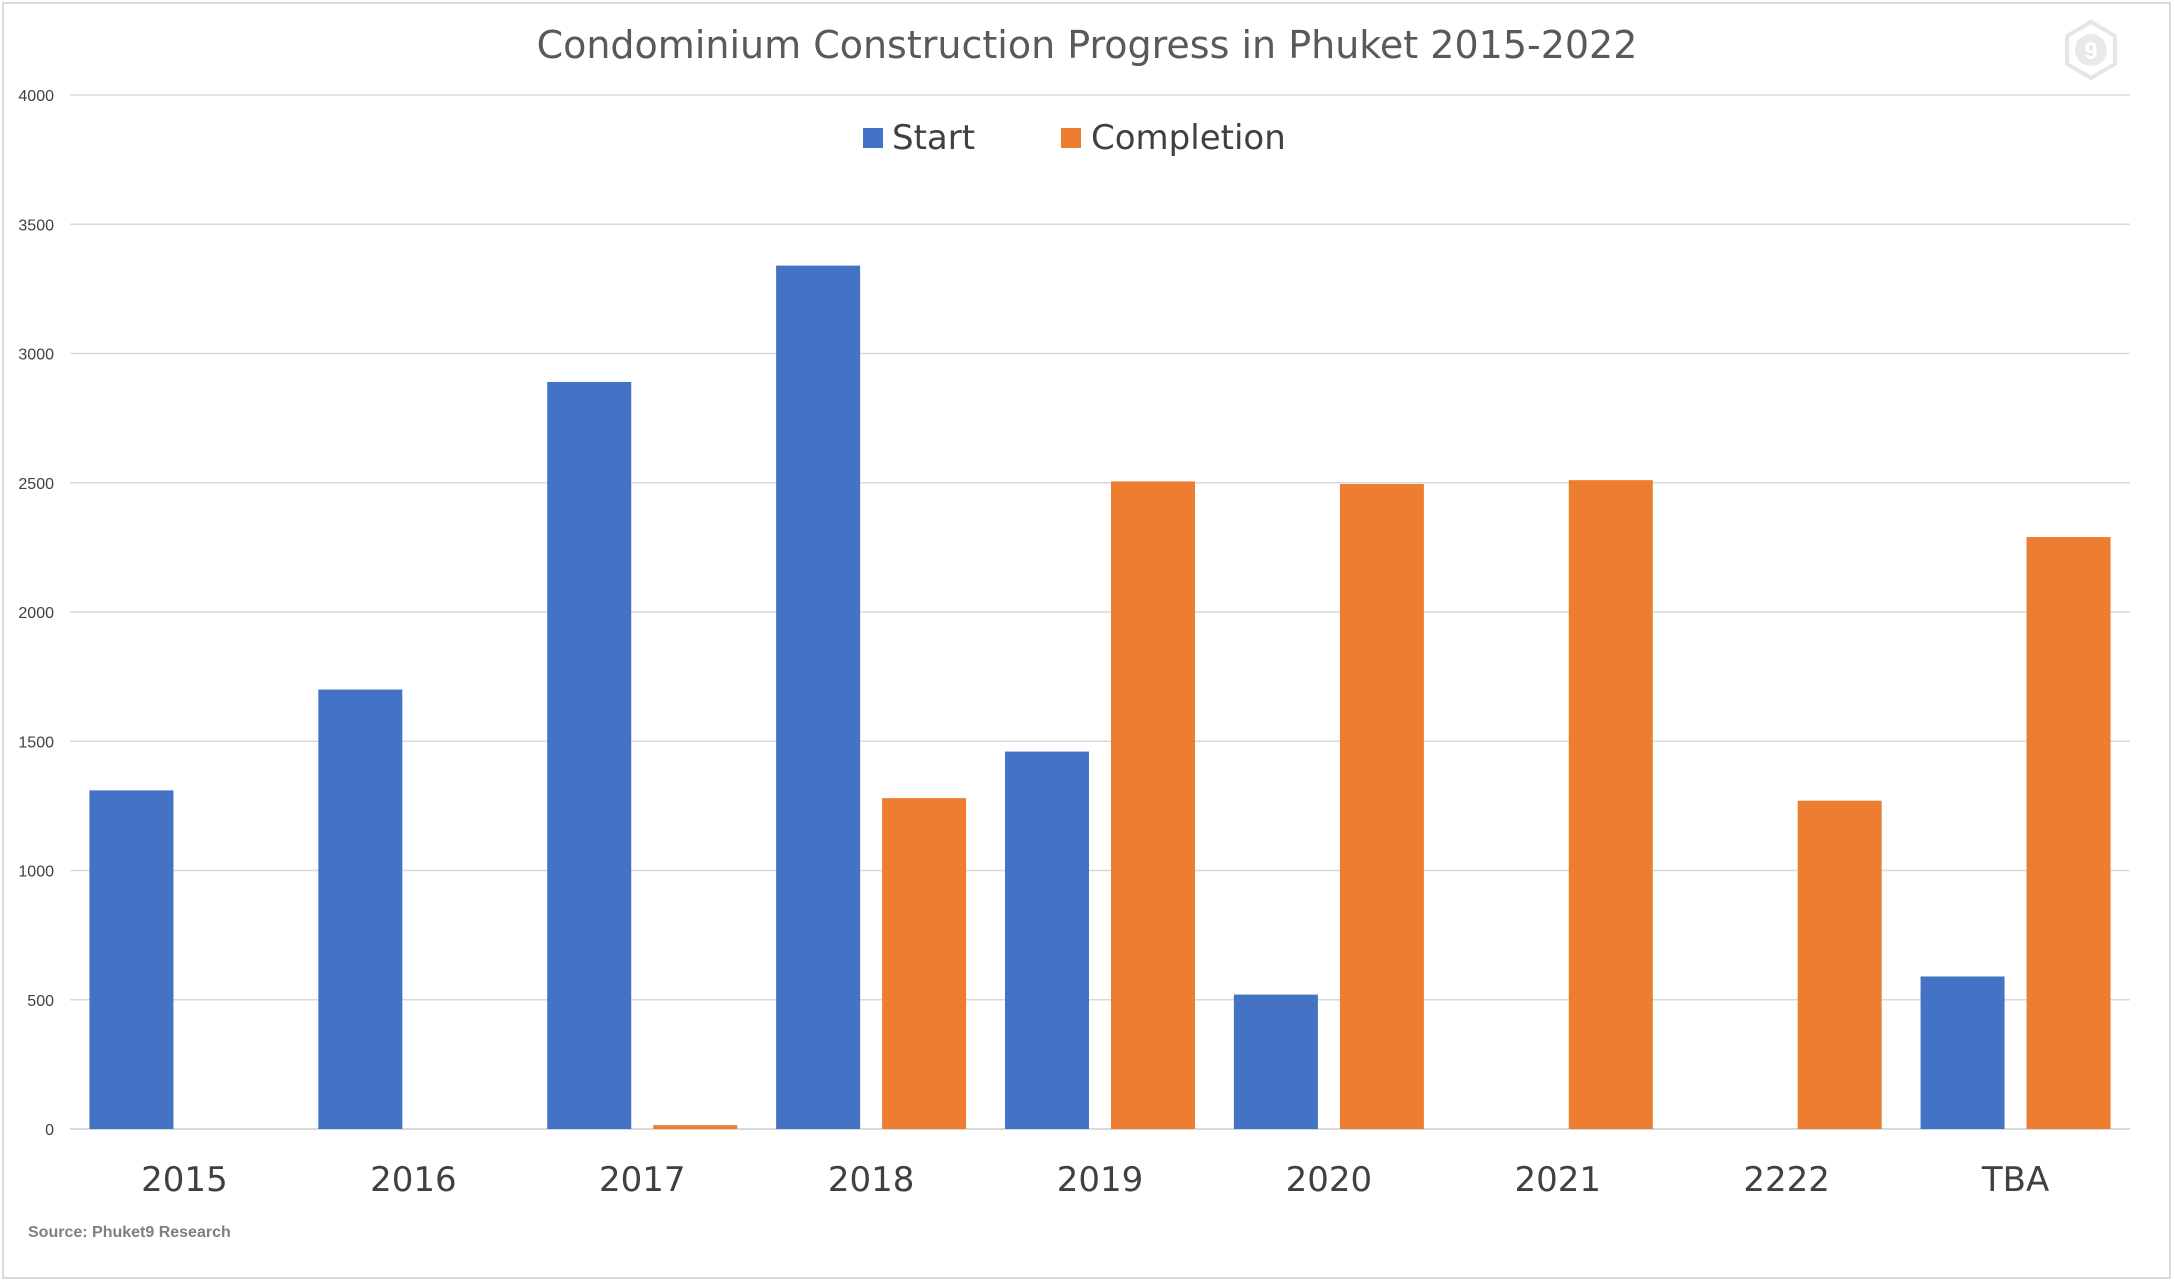 Image resolution: width=2175 pixels, height=1283 pixels. I want to click on x-tick-label: 2015, so click(184, 1180).